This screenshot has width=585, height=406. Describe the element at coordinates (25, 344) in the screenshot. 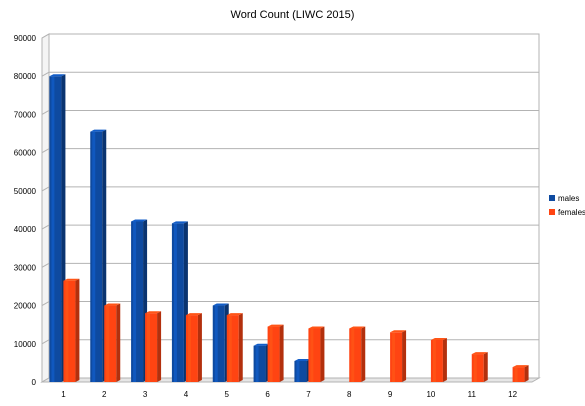

I see `y-tick-label: 10000` at that location.